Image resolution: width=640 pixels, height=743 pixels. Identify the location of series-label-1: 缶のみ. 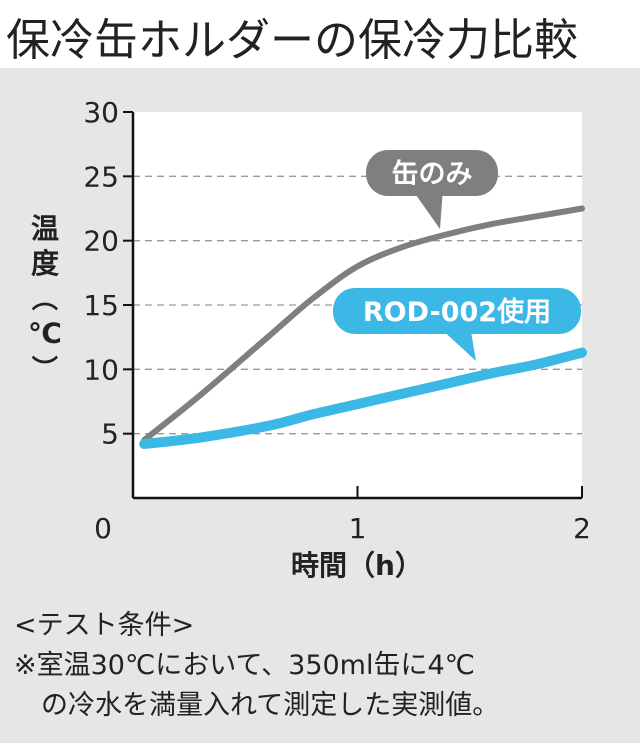
(432, 189).